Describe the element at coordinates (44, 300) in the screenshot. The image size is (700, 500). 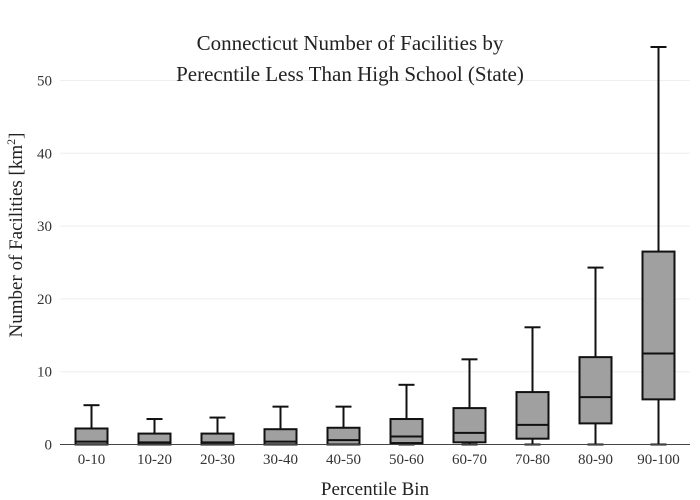
I see `y-tick-label-20: 20` at that location.